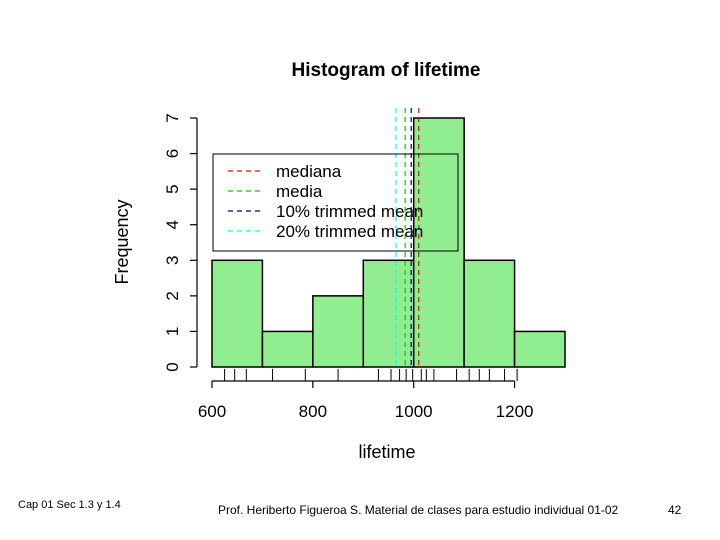 Image resolution: width=720 pixels, height=540 pixels. Describe the element at coordinates (212, 411) in the screenshot. I see `x-tick-label-0: 600` at that location.